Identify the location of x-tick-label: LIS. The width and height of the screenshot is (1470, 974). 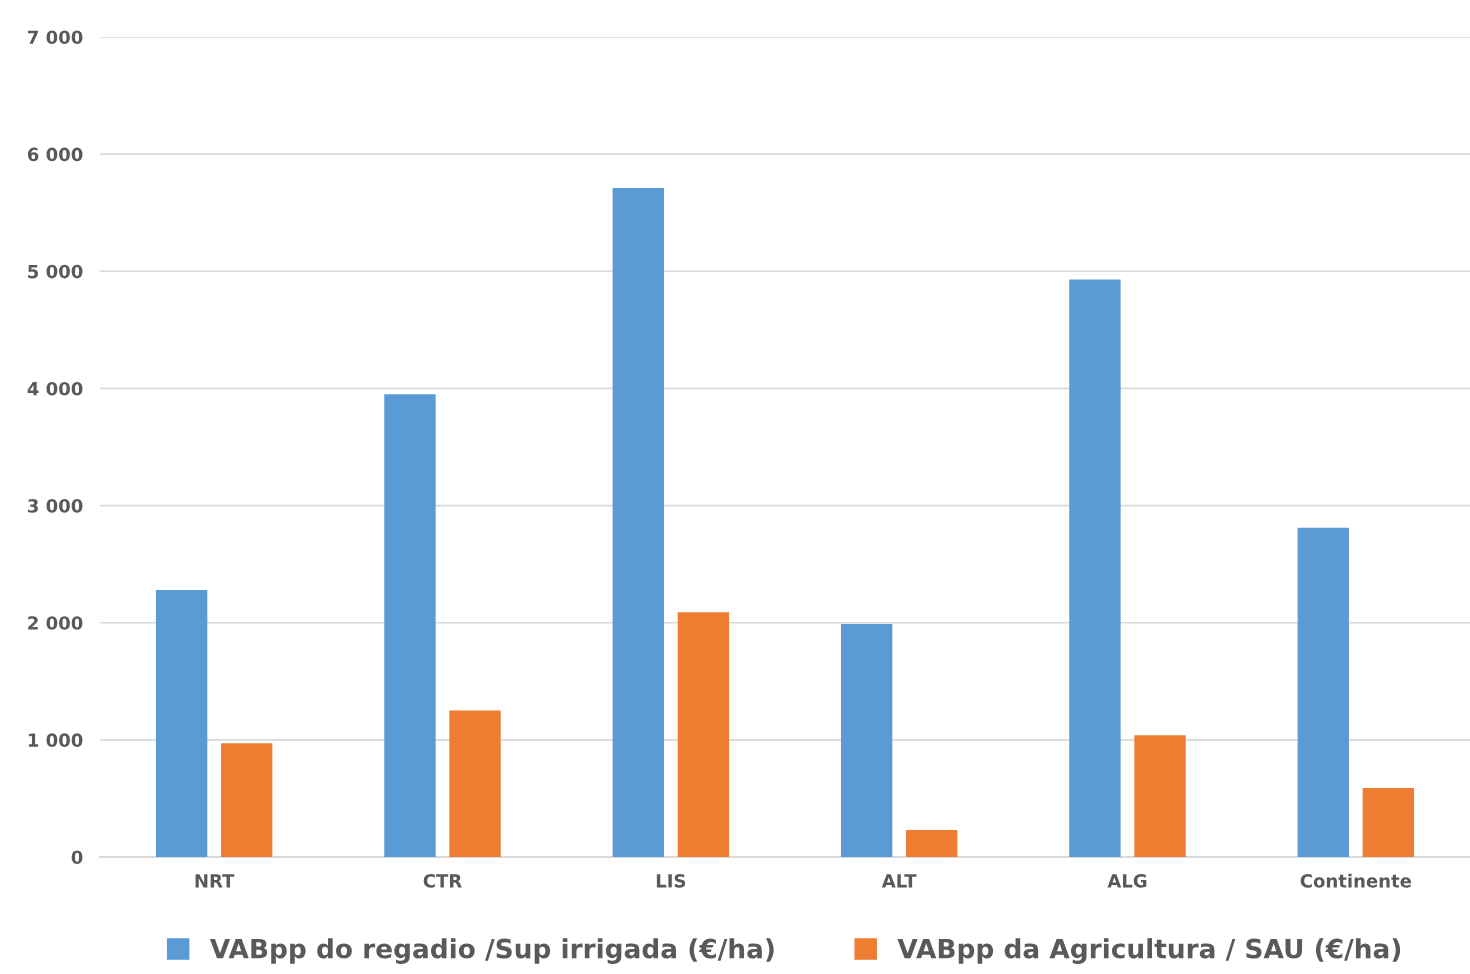
(671, 880).